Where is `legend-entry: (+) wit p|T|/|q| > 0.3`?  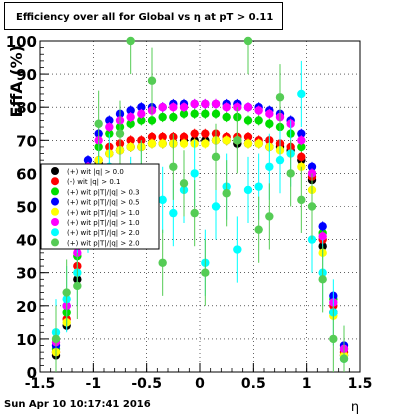
legend-entry: (+) wit p|T|/|q| > 0.3 is located at coordinates (103, 192).